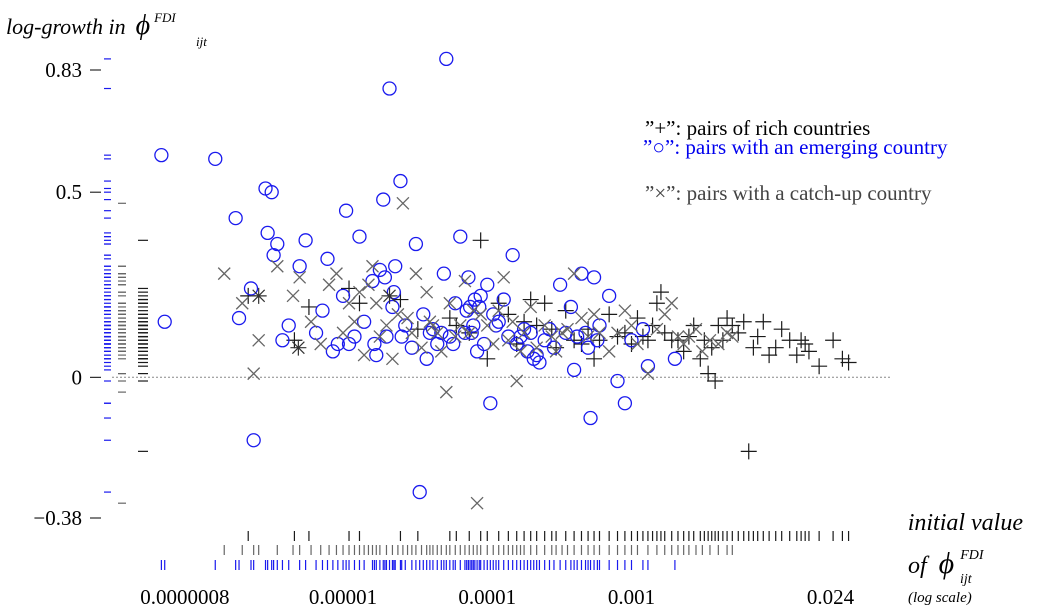  Describe the element at coordinates (966, 558) in the screenshot. I see `x-axis-title: initial value of ϕ FDI ijt (log scale)` at that location.